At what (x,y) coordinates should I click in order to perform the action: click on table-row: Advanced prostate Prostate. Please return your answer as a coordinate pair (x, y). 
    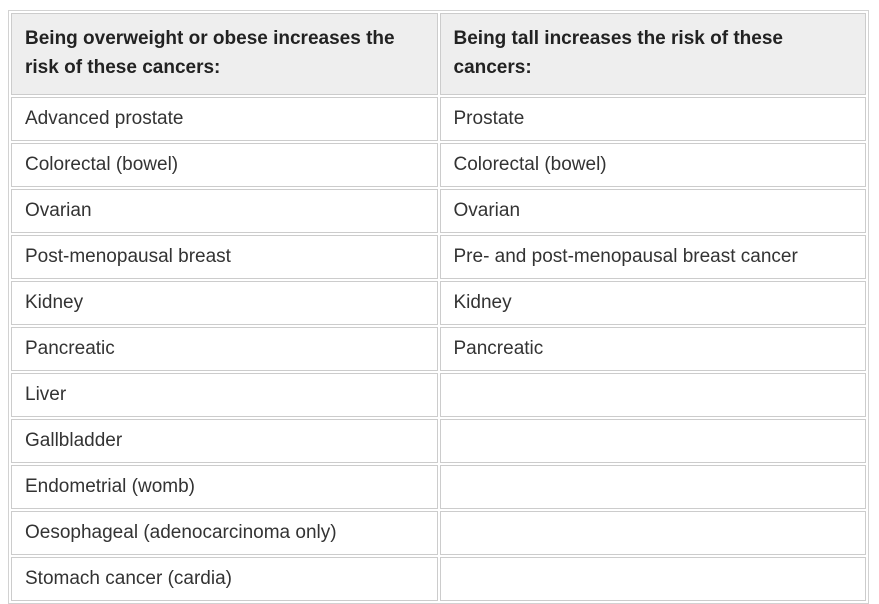
    Looking at the image, I should click on (438, 118).